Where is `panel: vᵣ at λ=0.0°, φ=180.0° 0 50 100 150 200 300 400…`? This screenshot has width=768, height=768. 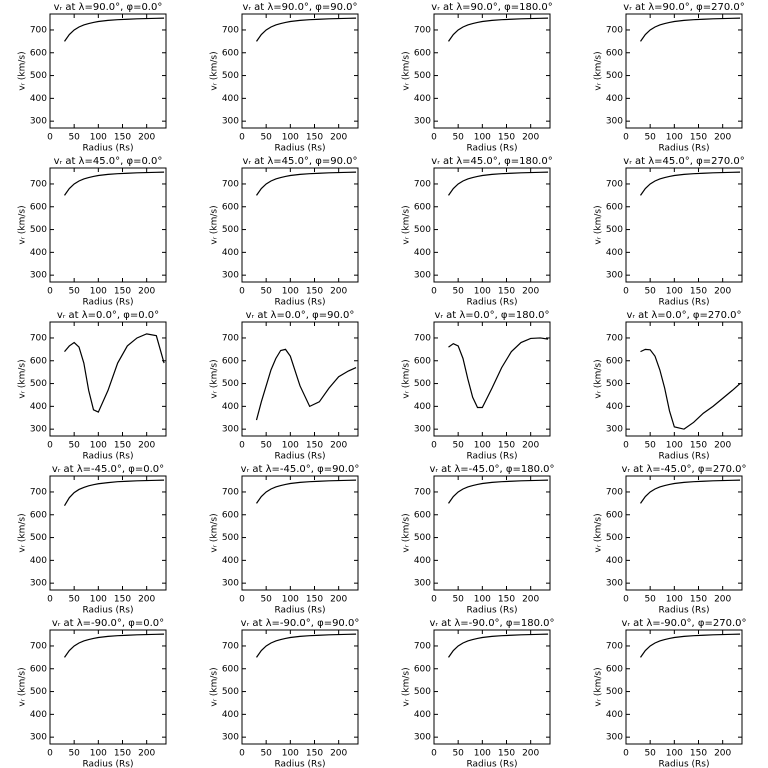
panel: vᵣ at λ=0.0°, φ=180.0° 0 50 100 150 200 300 400… is located at coordinates (476, 386).